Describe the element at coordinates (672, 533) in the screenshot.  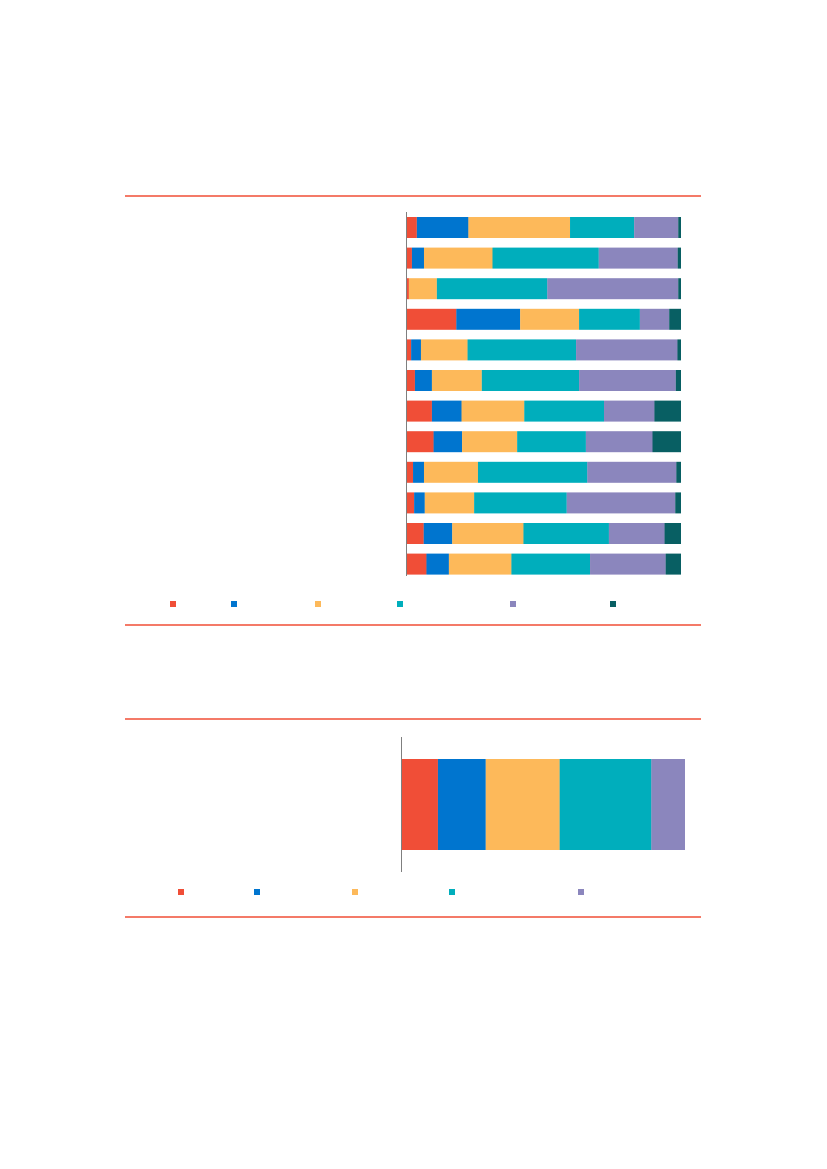
I see `chart-1-bar-row11-series6` at that location.